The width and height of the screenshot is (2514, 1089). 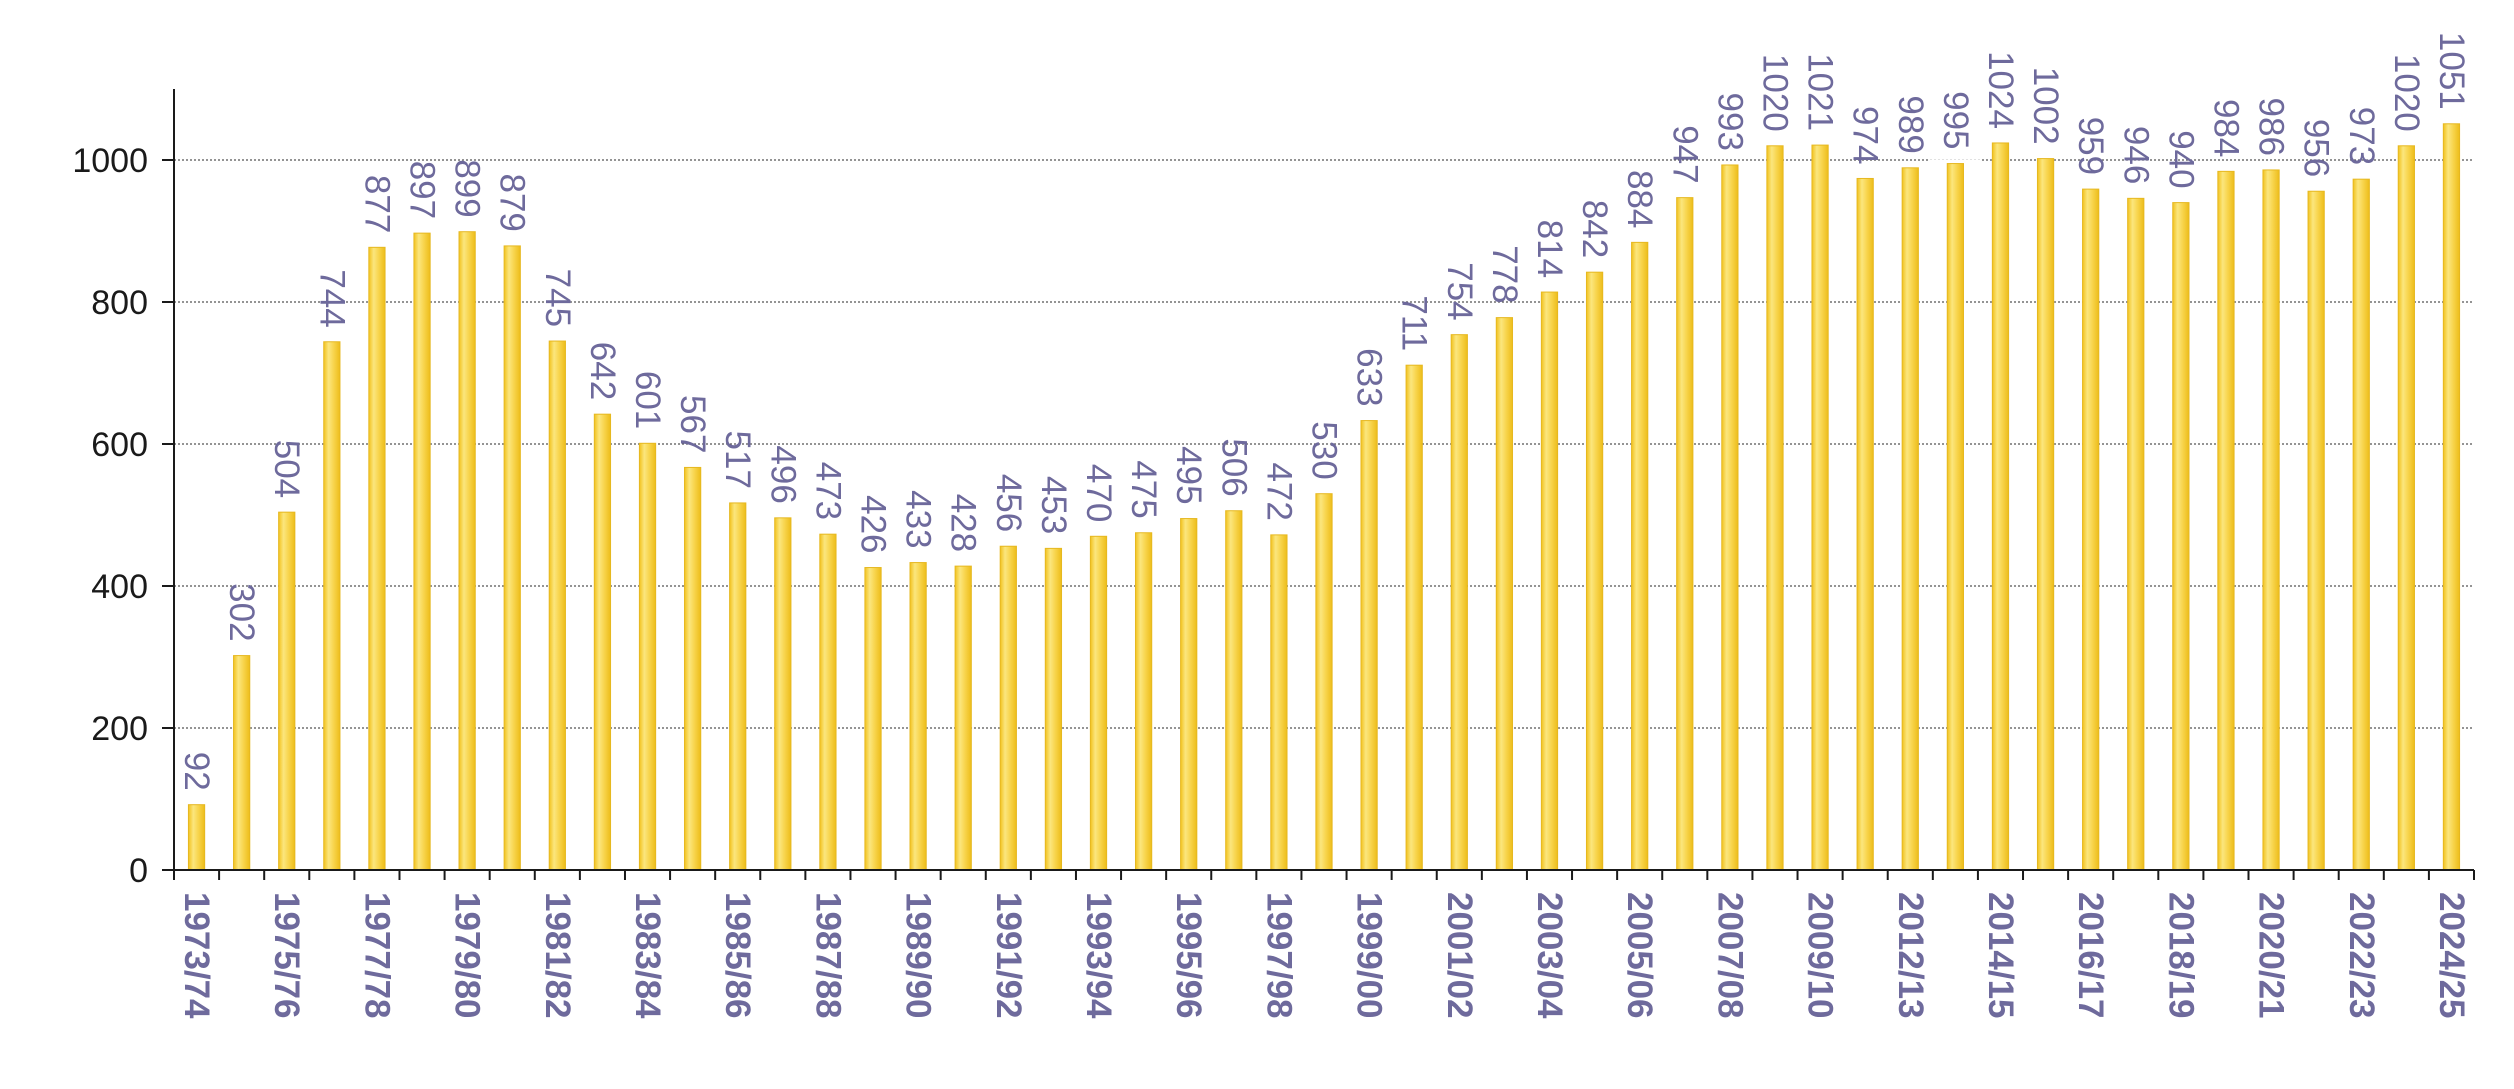 What do you see at coordinates (1865, 524) in the screenshot?
I see `bar-2010/11` at bounding box center [1865, 524].